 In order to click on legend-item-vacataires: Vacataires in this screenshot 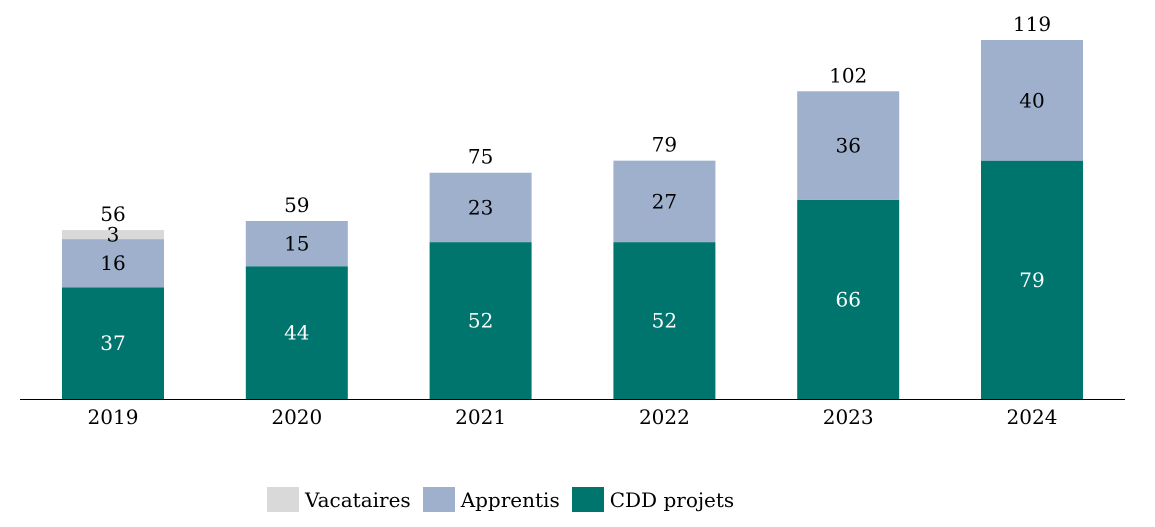, I will do `click(339, 499)`.